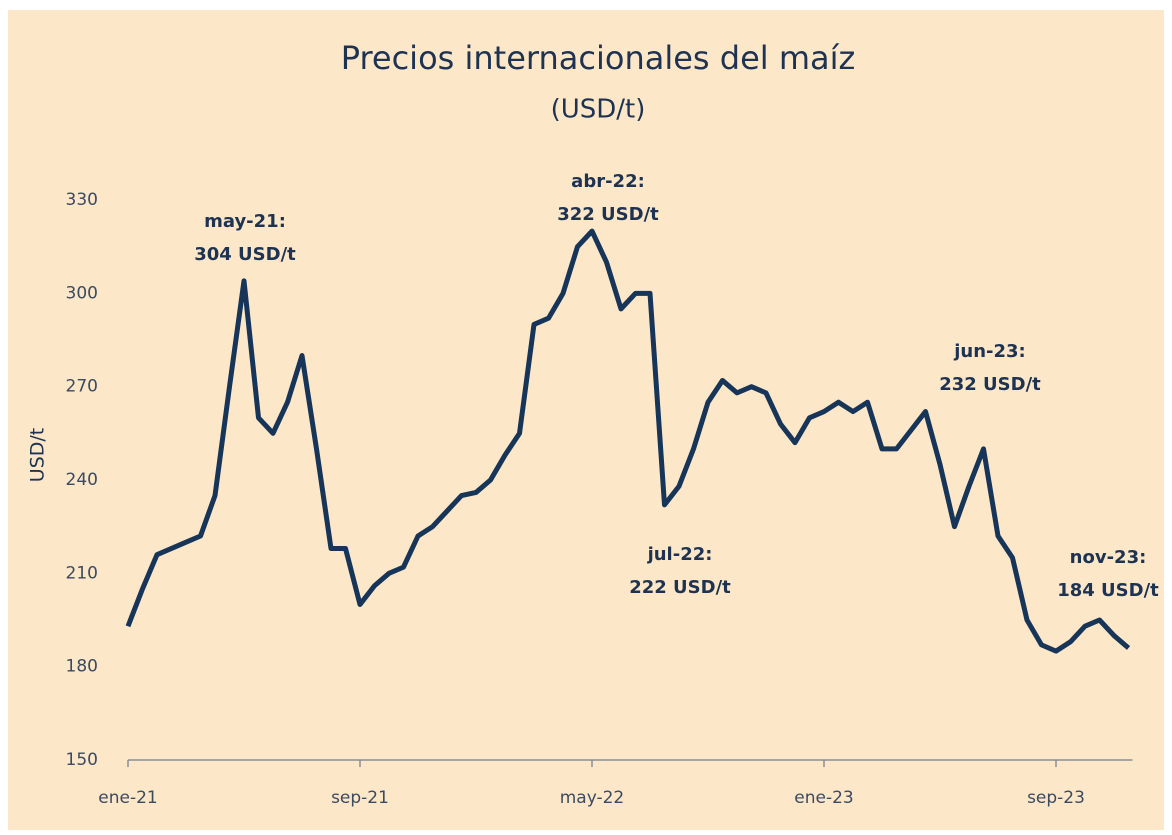 The image size is (1172, 835). I want to click on chart-subtitle: (USD/t), so click(598, 110).